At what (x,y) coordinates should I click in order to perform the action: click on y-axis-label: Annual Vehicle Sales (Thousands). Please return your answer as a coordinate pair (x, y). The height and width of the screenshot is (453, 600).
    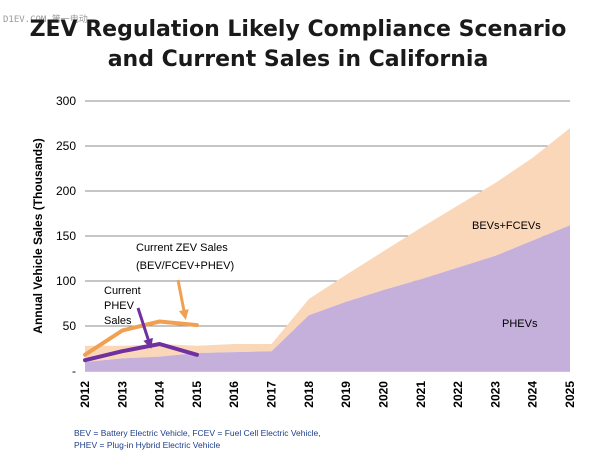
    Looking at the image, I should click on (38, 235).